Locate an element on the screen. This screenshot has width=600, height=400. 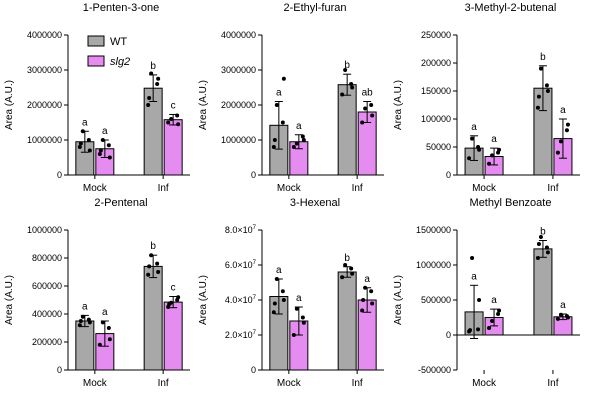
y-axis-label: Area (A.U.) is located at coordinates (398, 300).